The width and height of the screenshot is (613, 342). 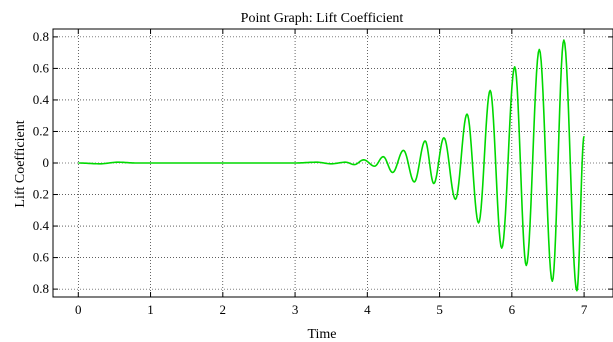 What do you see at coordinates (78, 309) in the screenshot?
I see `x-tick-label: 0` at bounding box center [78, 309].